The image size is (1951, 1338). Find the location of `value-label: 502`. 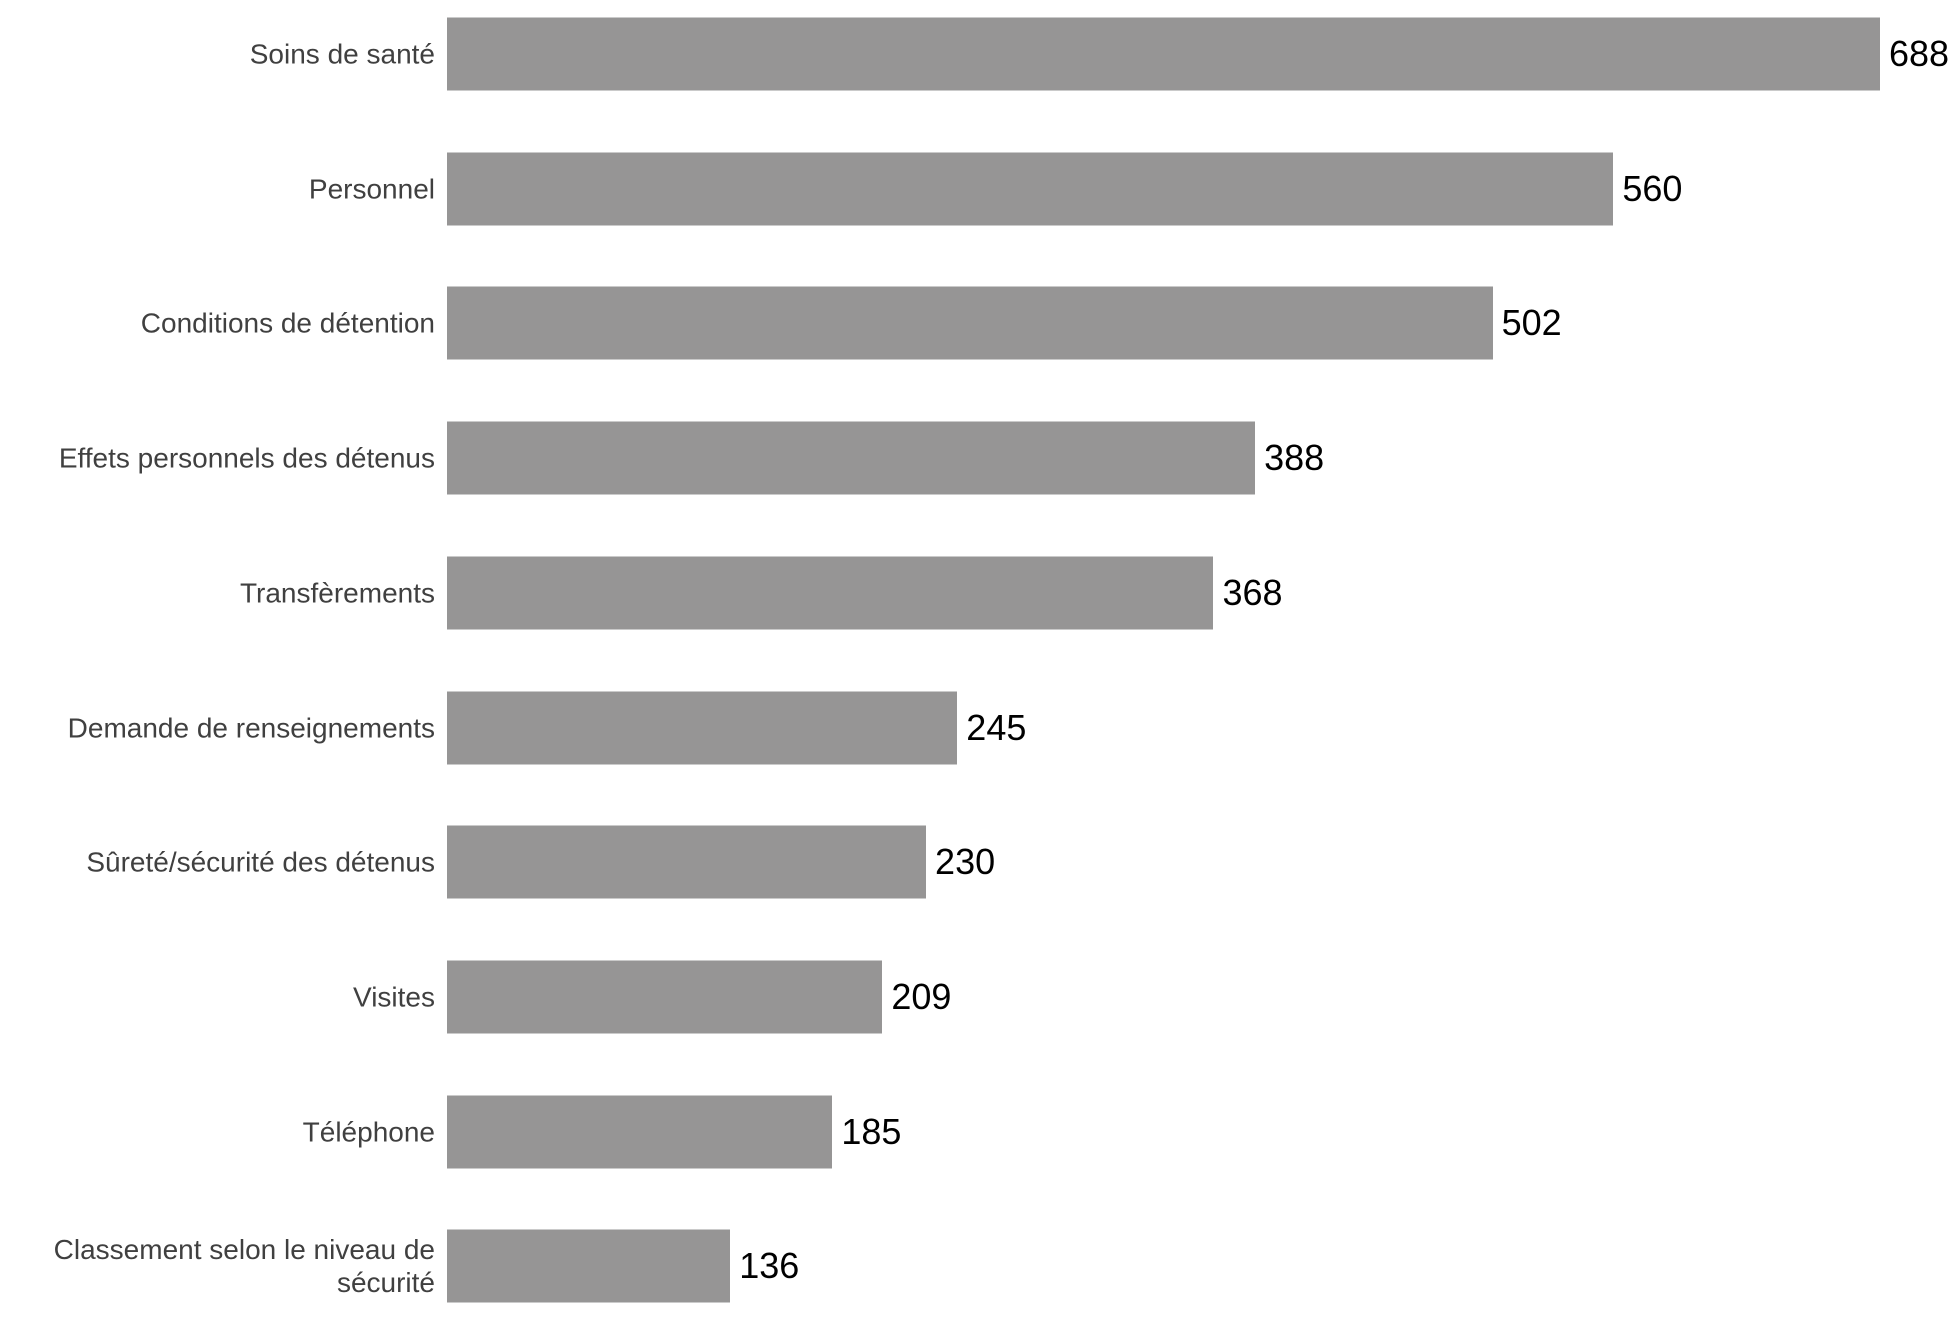

value-label: 502 is located at coordinates (1531, 323).